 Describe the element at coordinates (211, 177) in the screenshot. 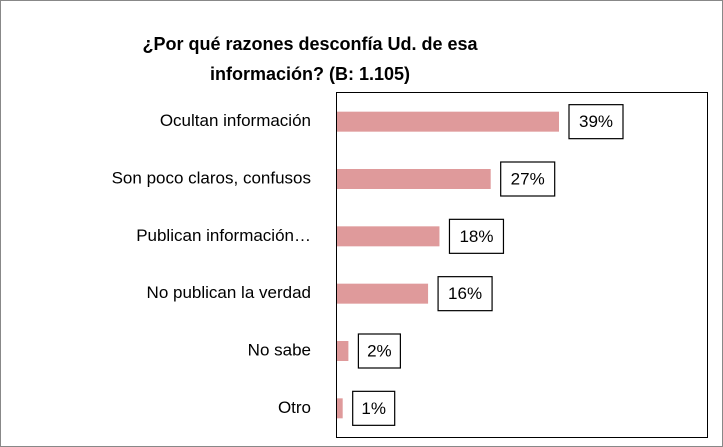

I see `y-tick-label: Son poco claros, confusos` at that location.